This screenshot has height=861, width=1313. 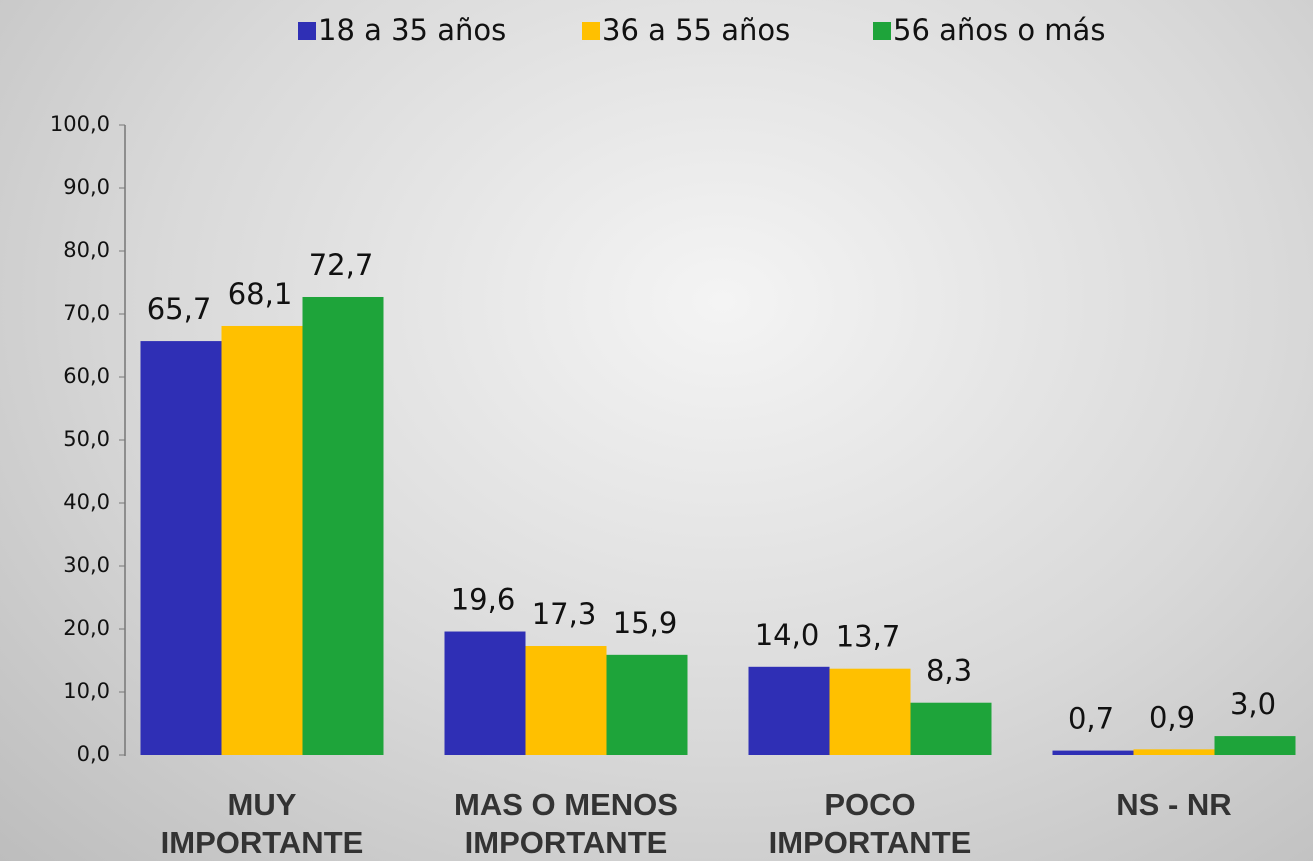 What do you see at coordinates (564, 614) in the screenshot?
I see `data-label: 17,3` at bounding box center [564, 614].